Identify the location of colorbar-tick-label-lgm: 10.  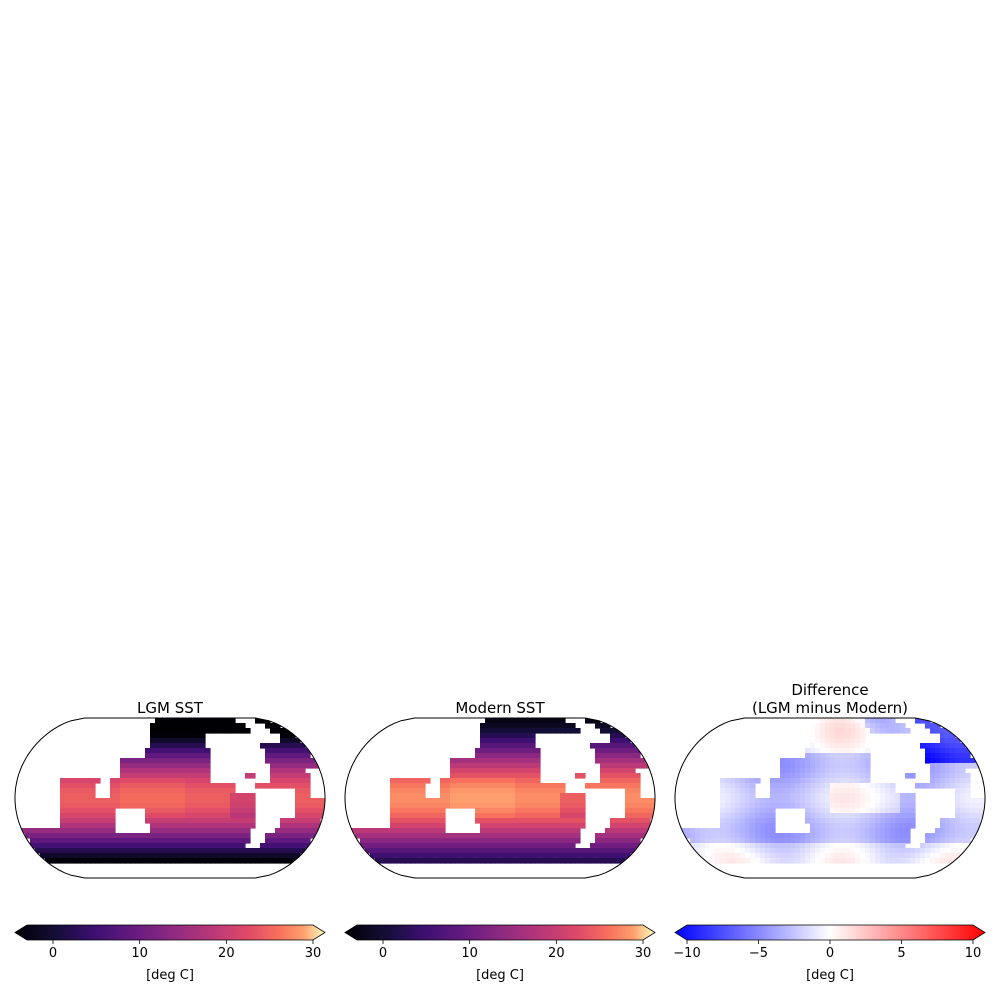
(139, 953).